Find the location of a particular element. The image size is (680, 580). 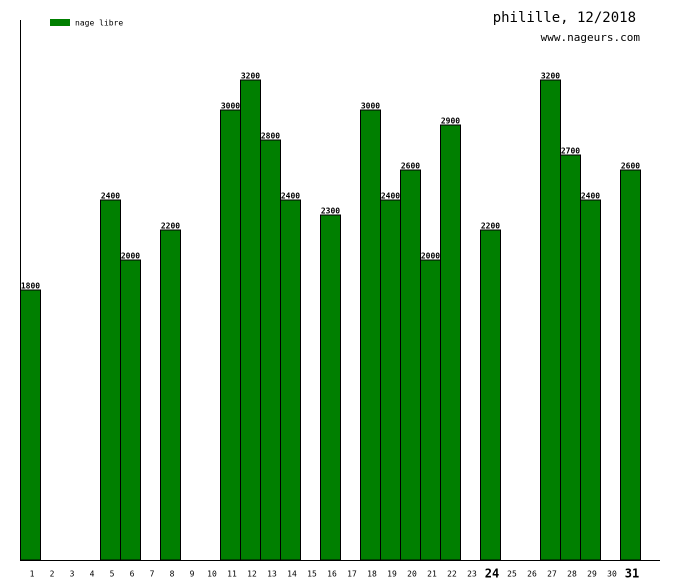

chart-subtitle: www.nageurs.com is located at coordinates (591, 37).